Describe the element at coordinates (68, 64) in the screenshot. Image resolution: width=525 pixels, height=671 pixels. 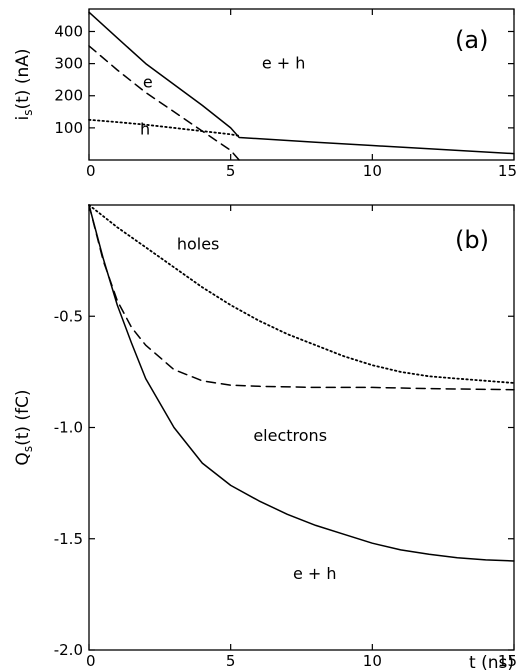
I see `y-tick-label-a: 300` at that location.